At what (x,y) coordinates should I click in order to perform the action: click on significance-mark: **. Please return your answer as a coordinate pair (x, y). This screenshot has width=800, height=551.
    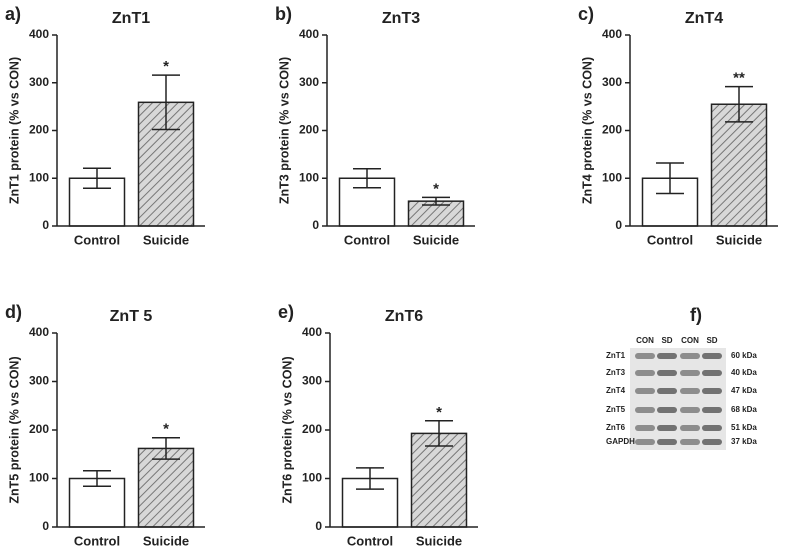
    Looking at the image, I should click on (739, 78).